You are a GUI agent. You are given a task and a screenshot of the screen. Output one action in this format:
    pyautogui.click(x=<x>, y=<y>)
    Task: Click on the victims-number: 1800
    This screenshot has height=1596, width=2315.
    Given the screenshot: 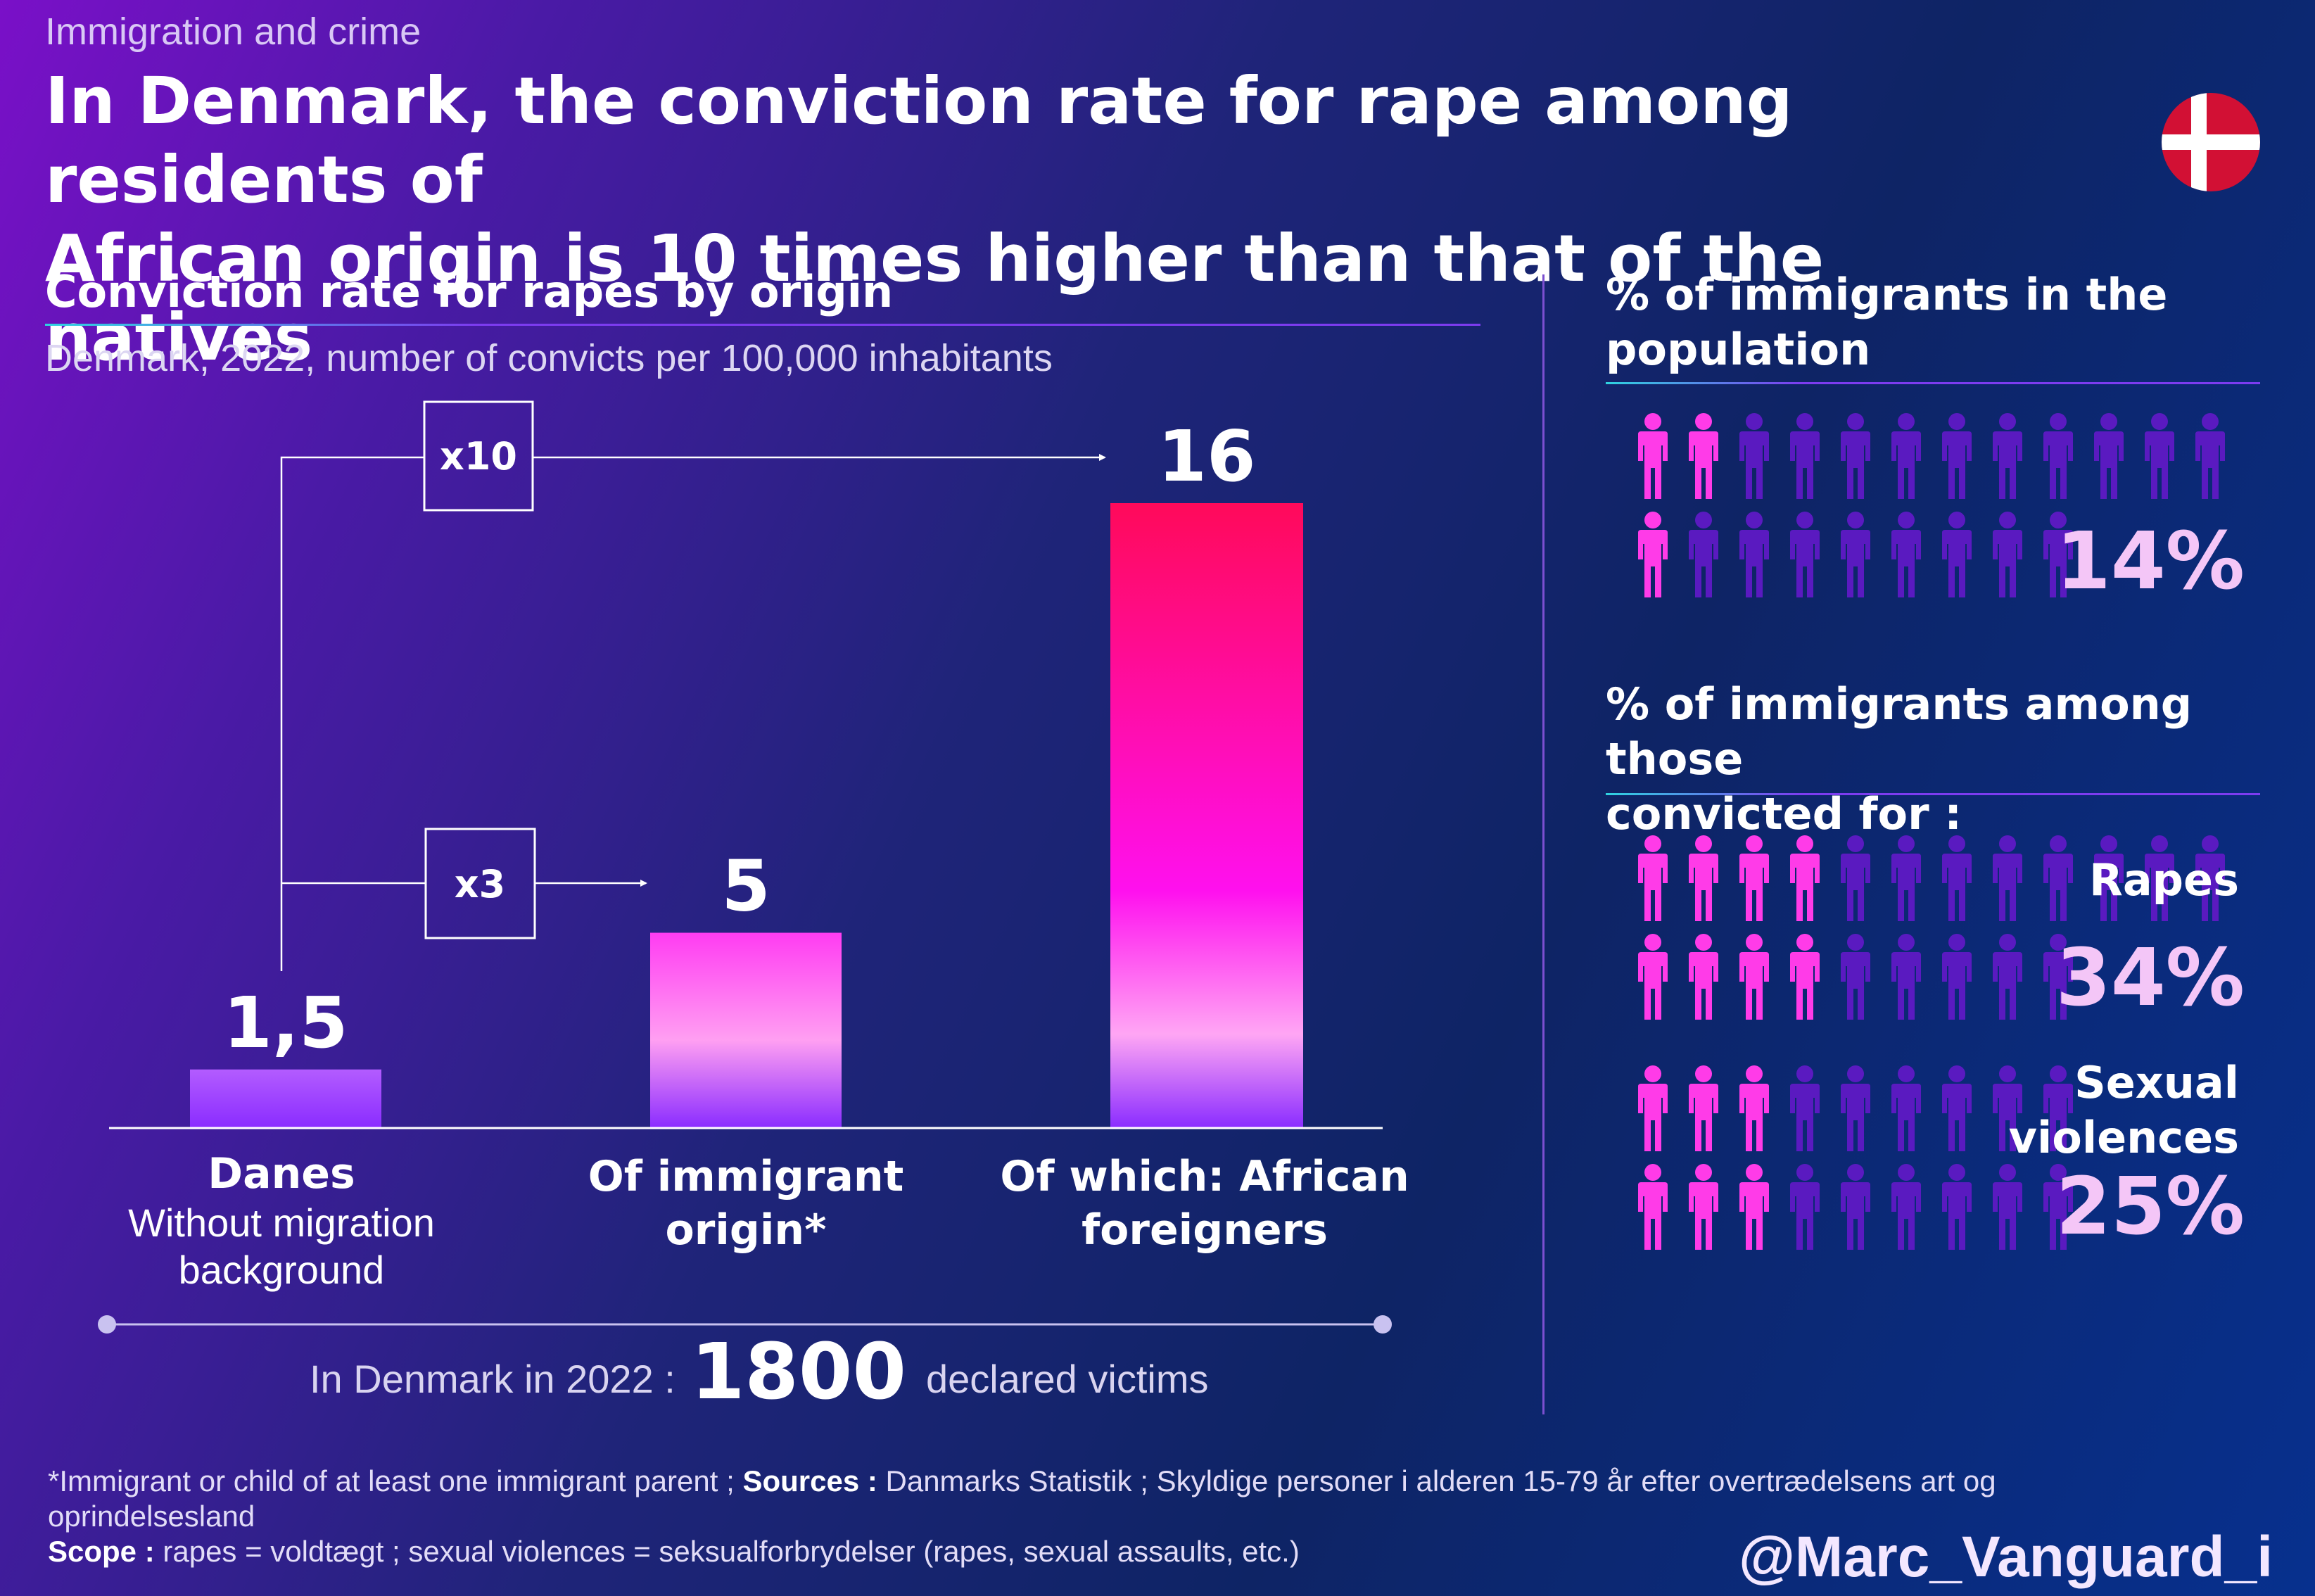 What is the action you would take?
    pyautogui.click(x=798, y=1371)
    